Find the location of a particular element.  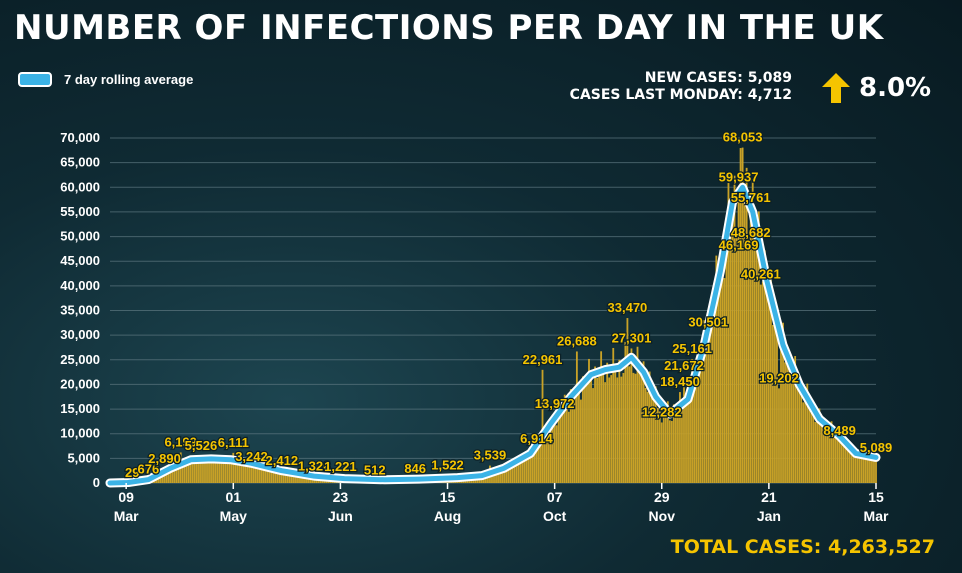

data-label: 6,914 is located at coordinates (536, 438).